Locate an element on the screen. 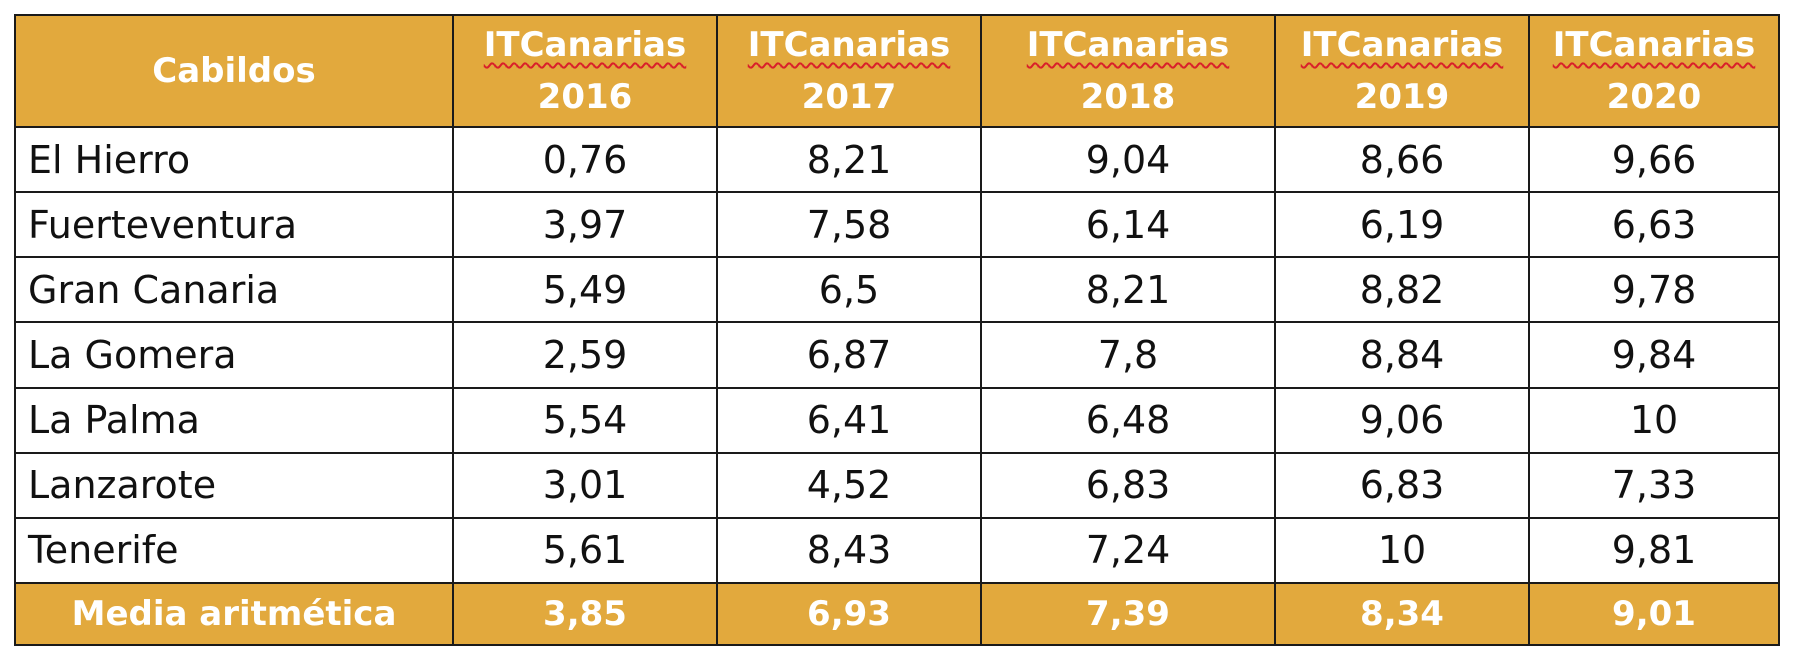  row-name: Fuerteventura is located at coordinates (234, 225).